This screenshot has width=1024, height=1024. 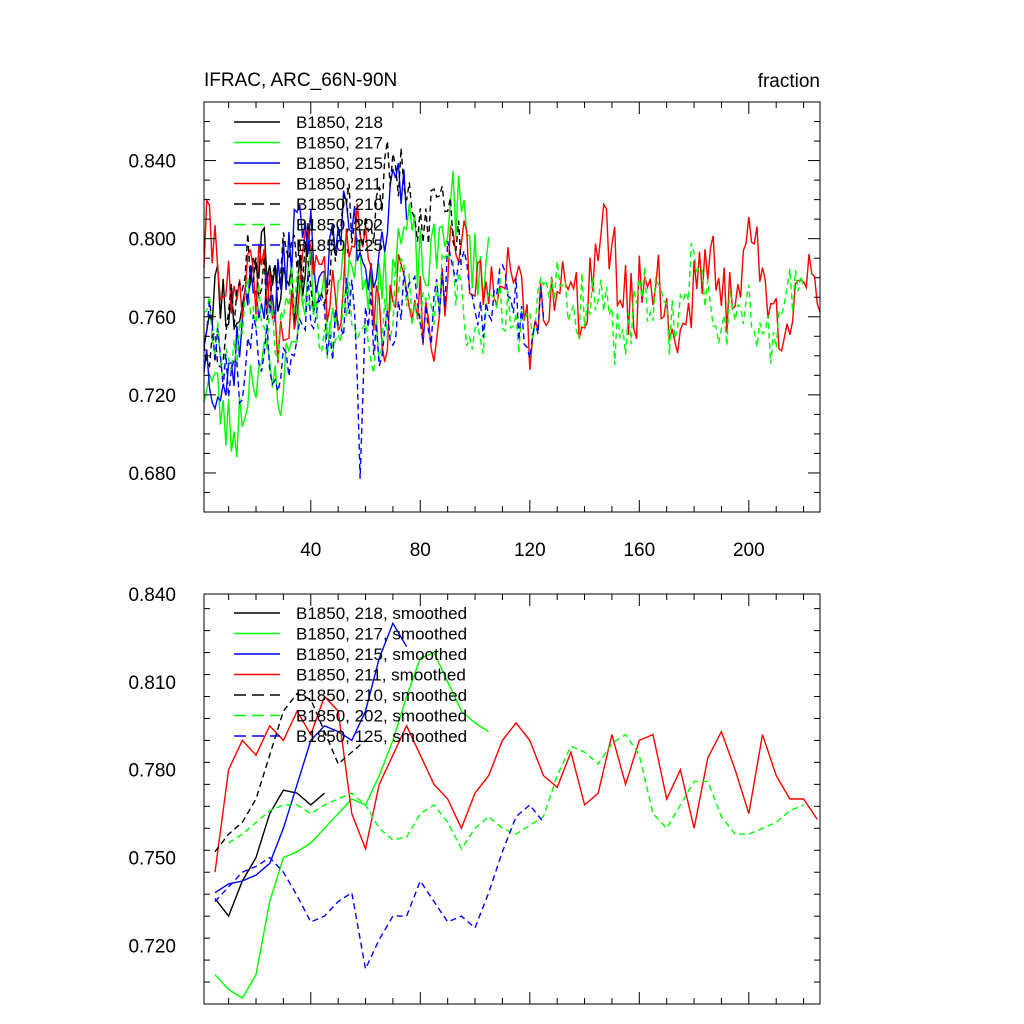 What do you see at coordinates (339, 163) in the screenshot?
I see `legend-label: B1850, 215` at bounding box center [339, 163].